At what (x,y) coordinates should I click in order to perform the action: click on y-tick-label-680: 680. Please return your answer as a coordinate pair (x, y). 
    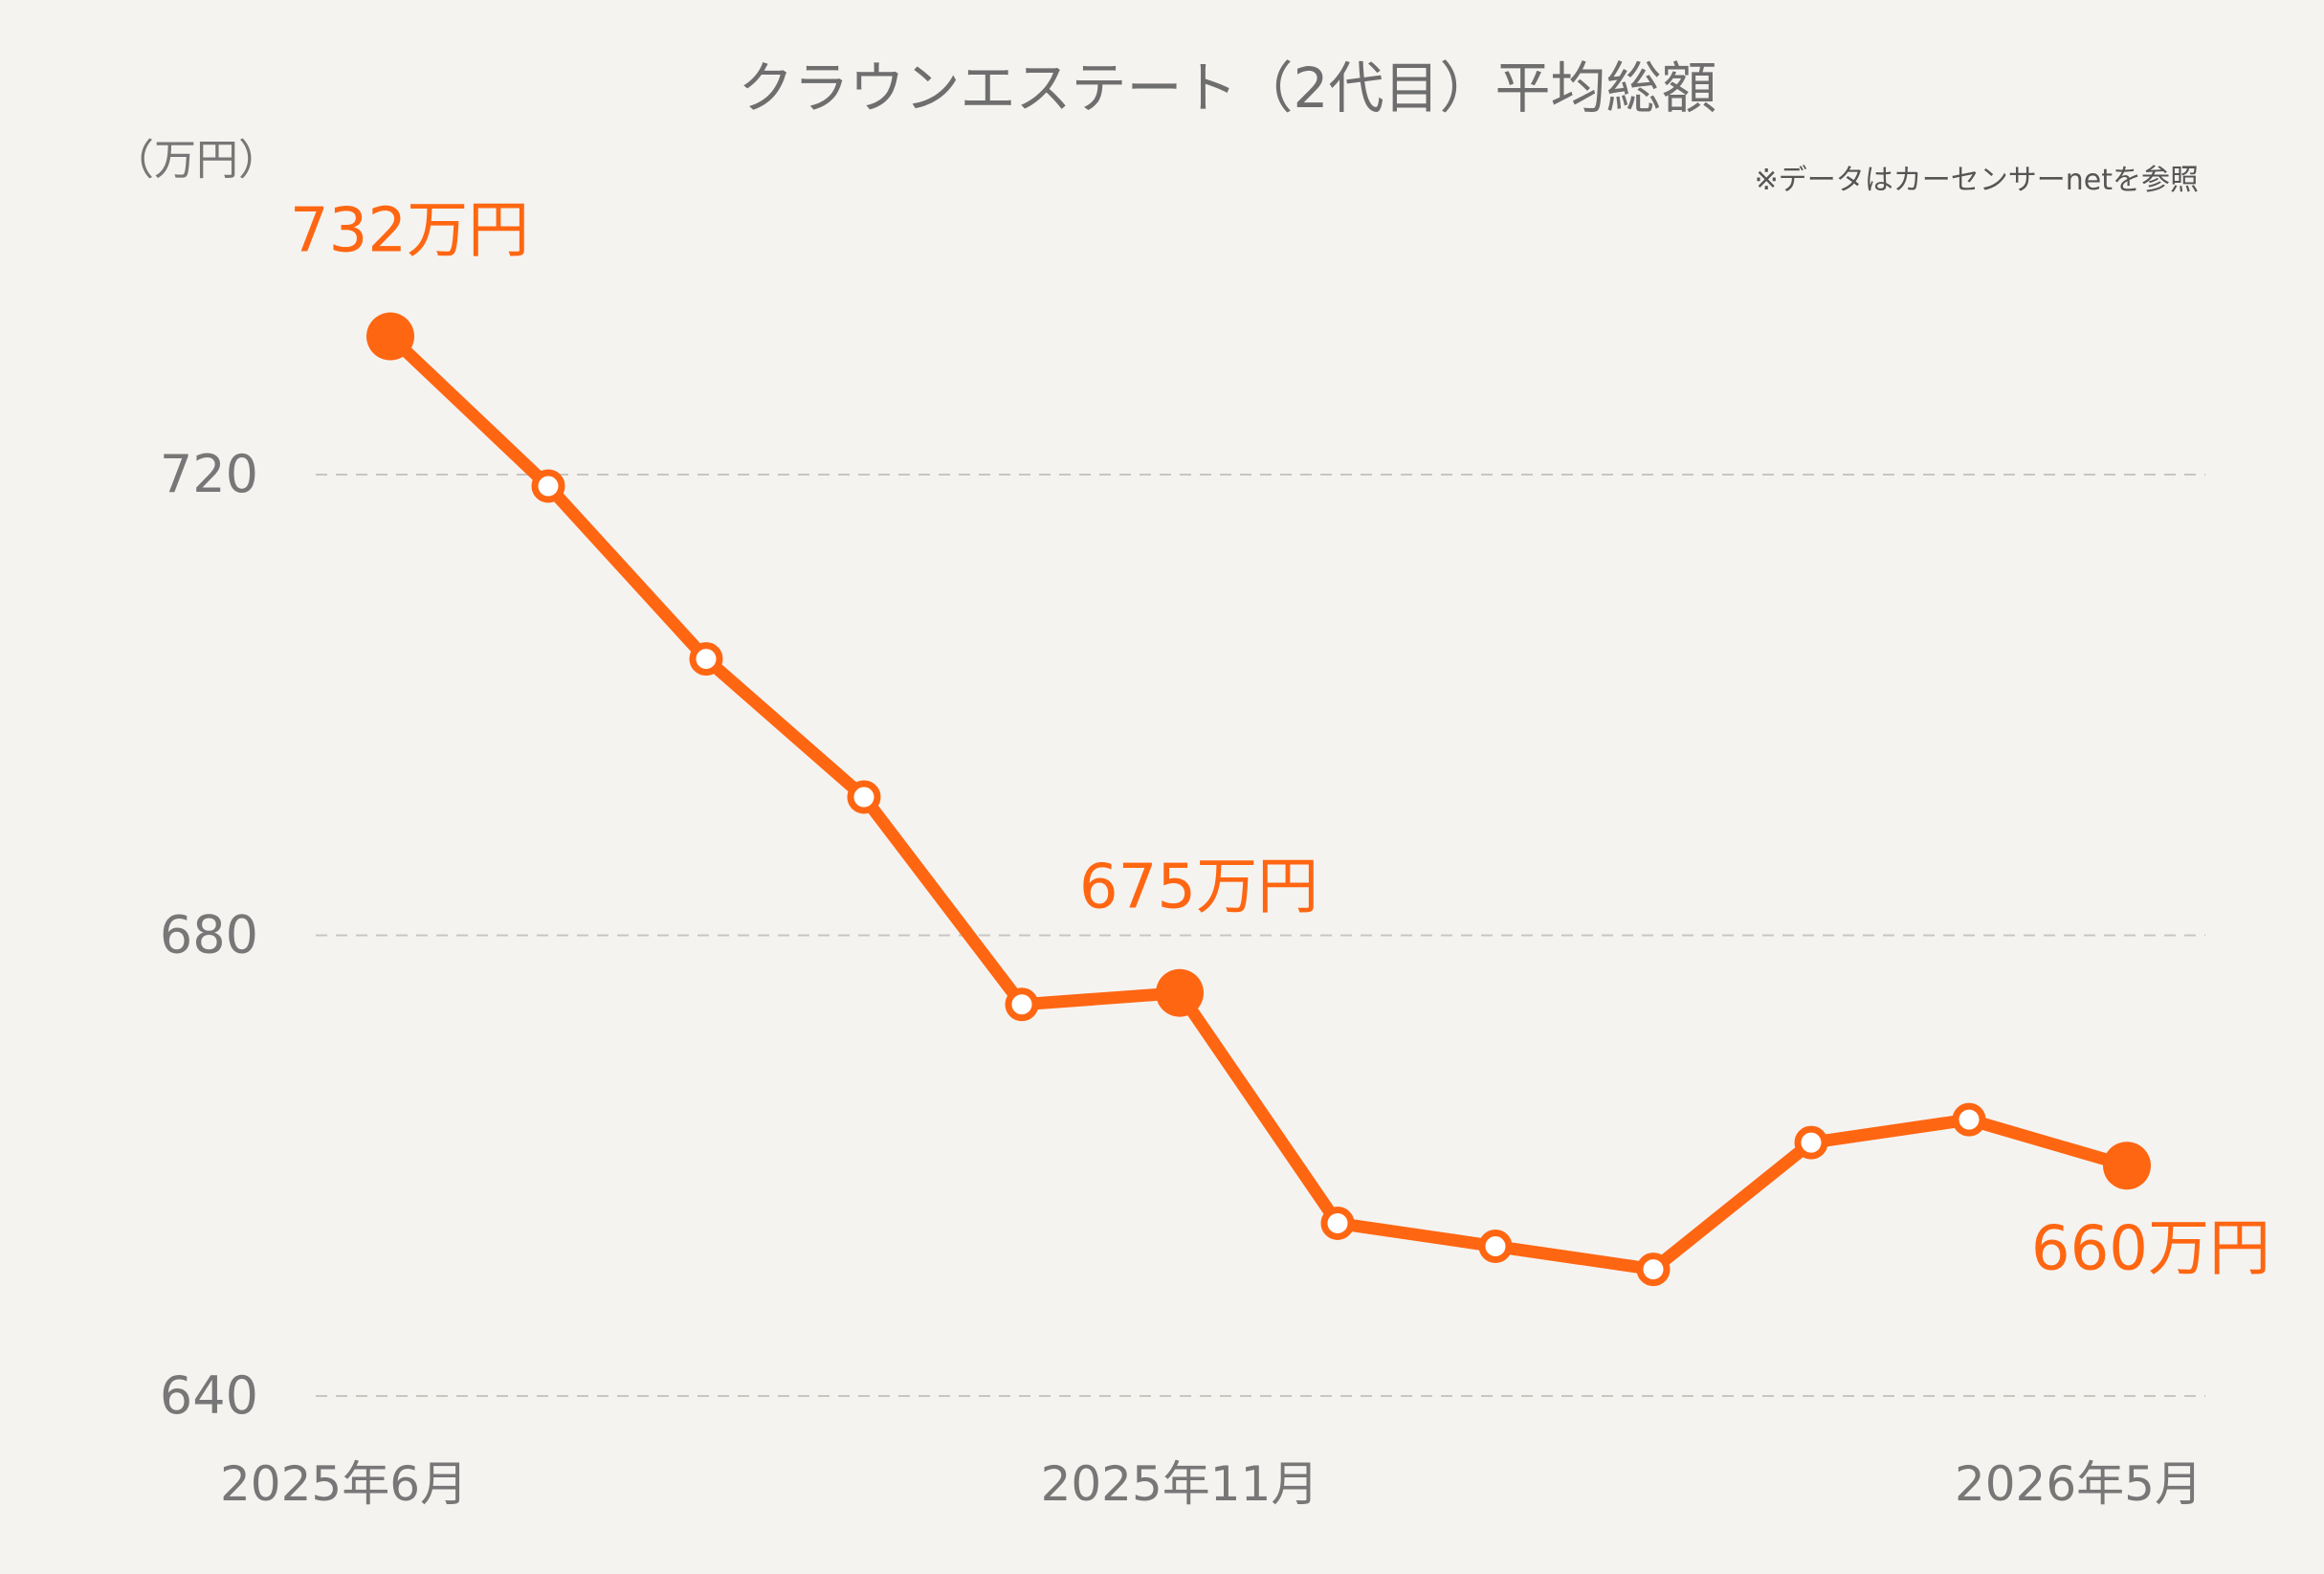
    Looking at the image, I should click on (209, 935).